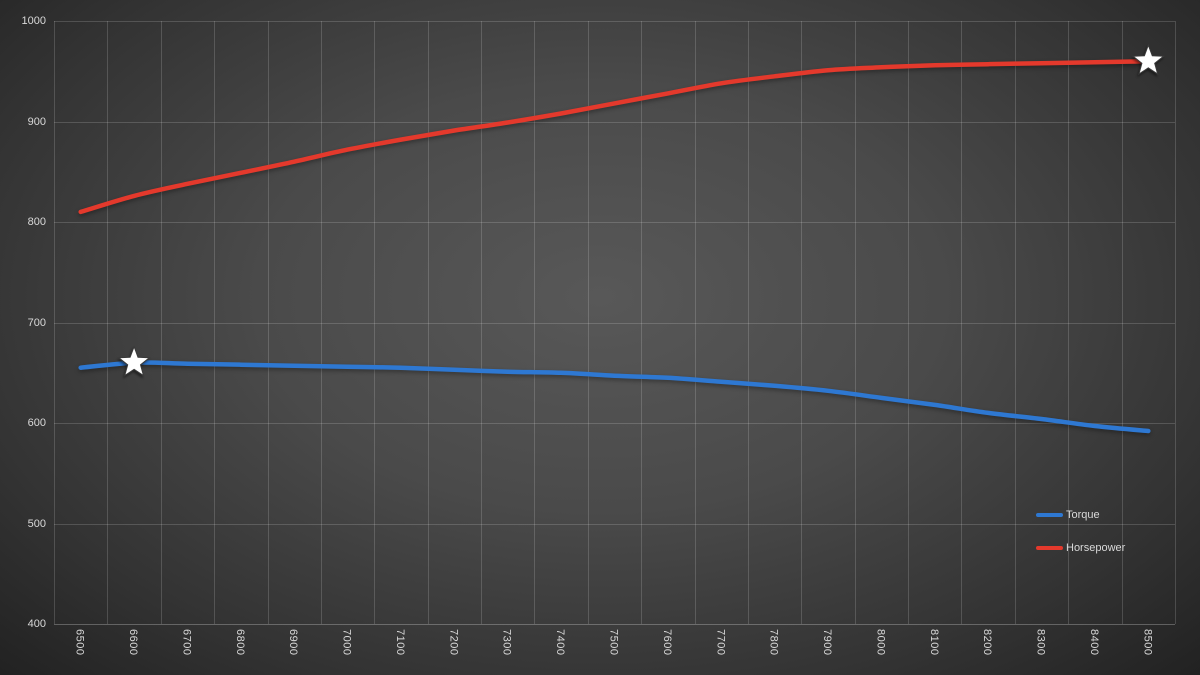  I want to click on x-tick-label: 7500, so click(613, 642).